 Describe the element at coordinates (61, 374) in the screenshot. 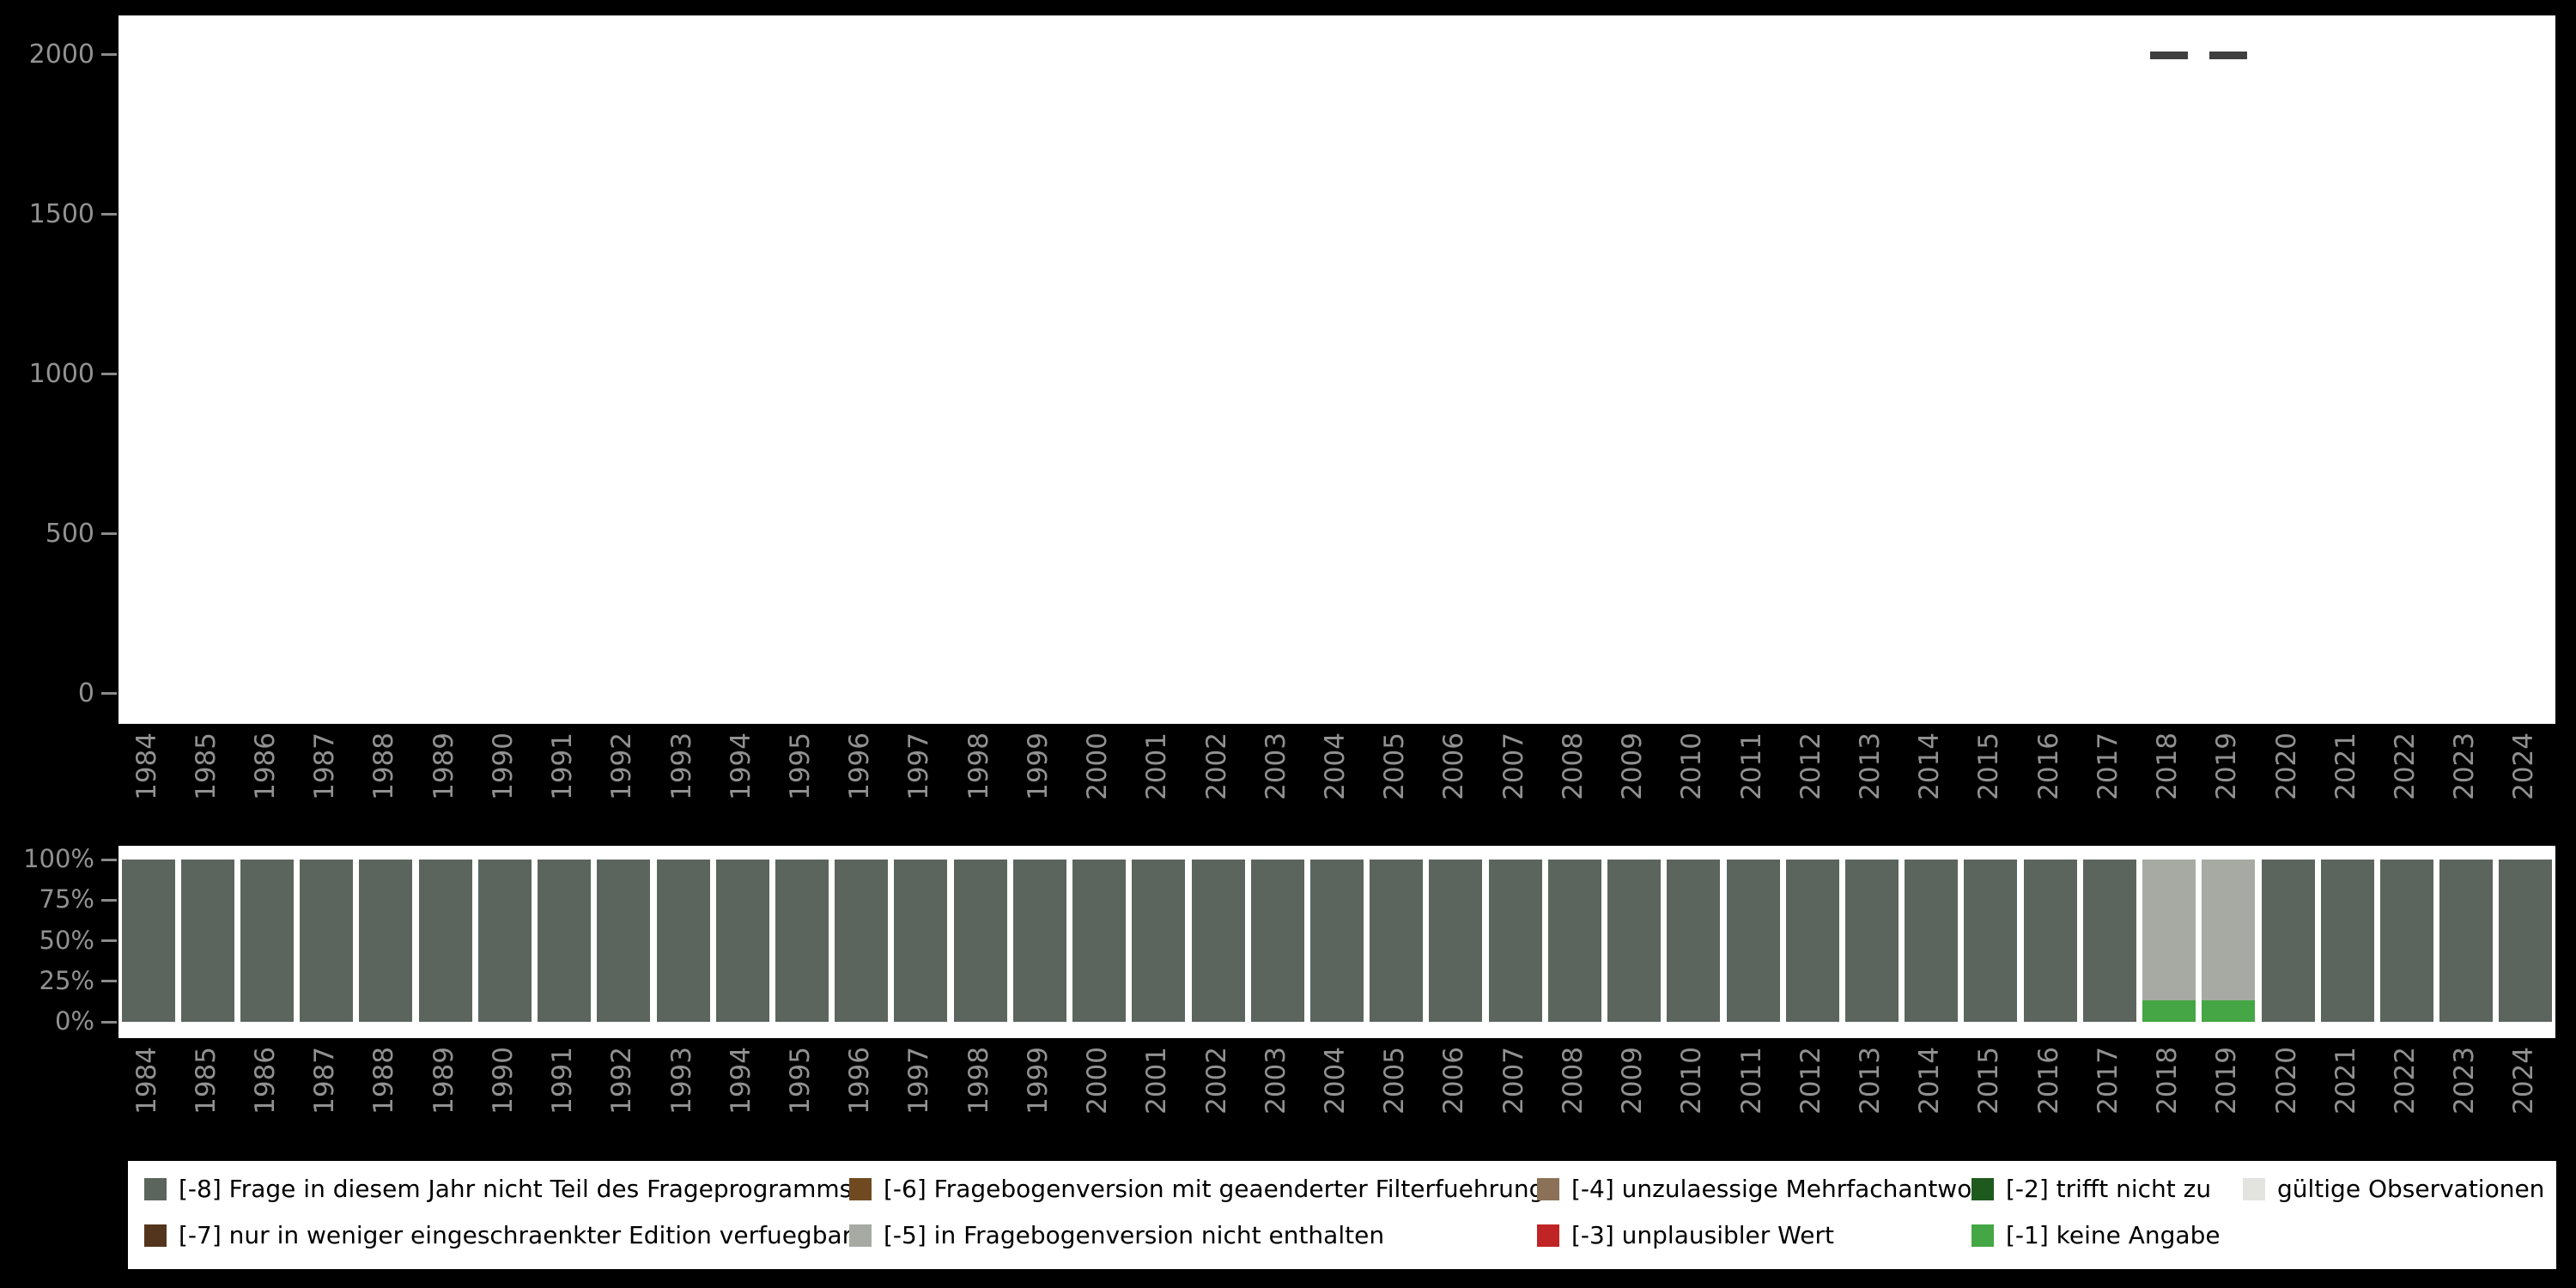

I see `y-tick-label: 1000` at that location.